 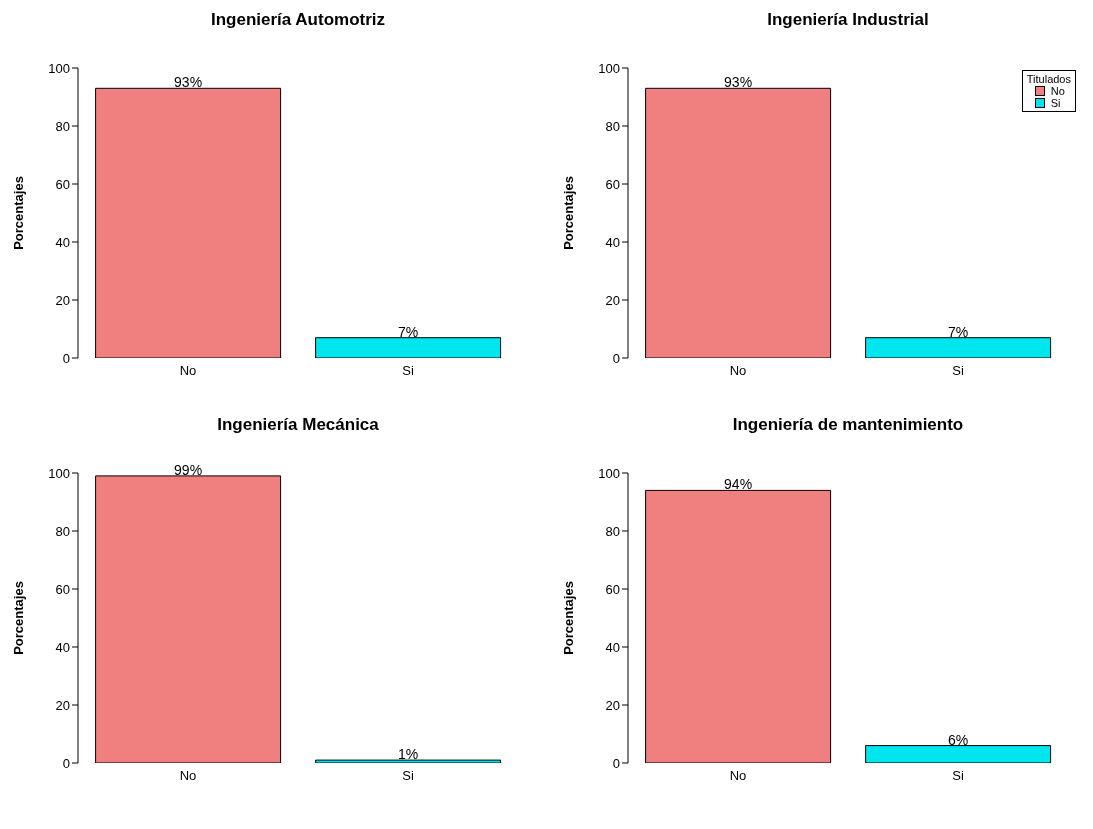 What do you see at coordinates (848, 425) in the screenshot?
I see `chart-title: Ingeniería de mantenimiento` at bounding box center [848, 425].